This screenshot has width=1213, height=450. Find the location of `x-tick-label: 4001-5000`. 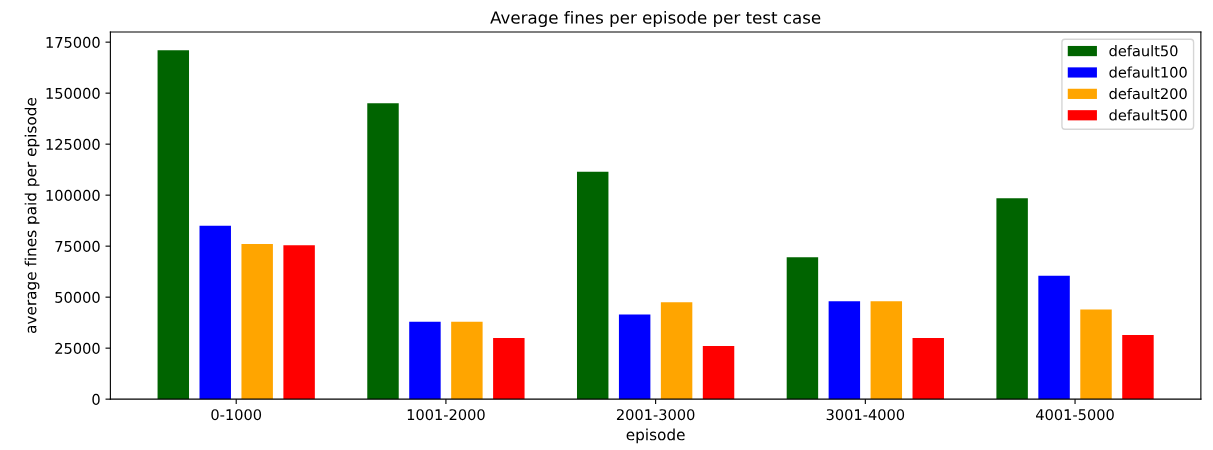

x-tick-label: 4001-5000 is located at coordinates (1075, 415).